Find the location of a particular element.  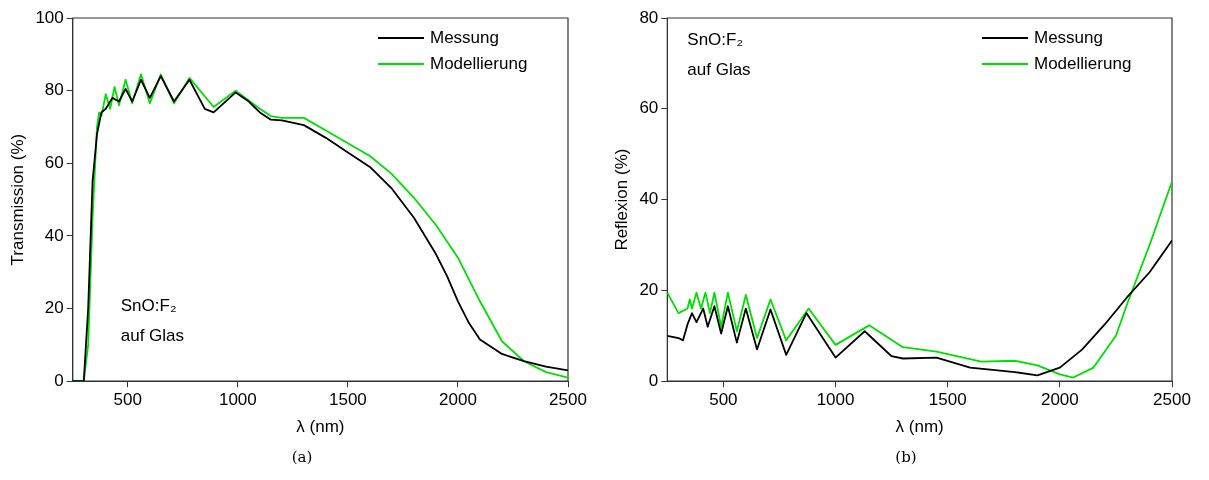

y-axis-title: Transmission (%) is located at coordinates (17, 199).